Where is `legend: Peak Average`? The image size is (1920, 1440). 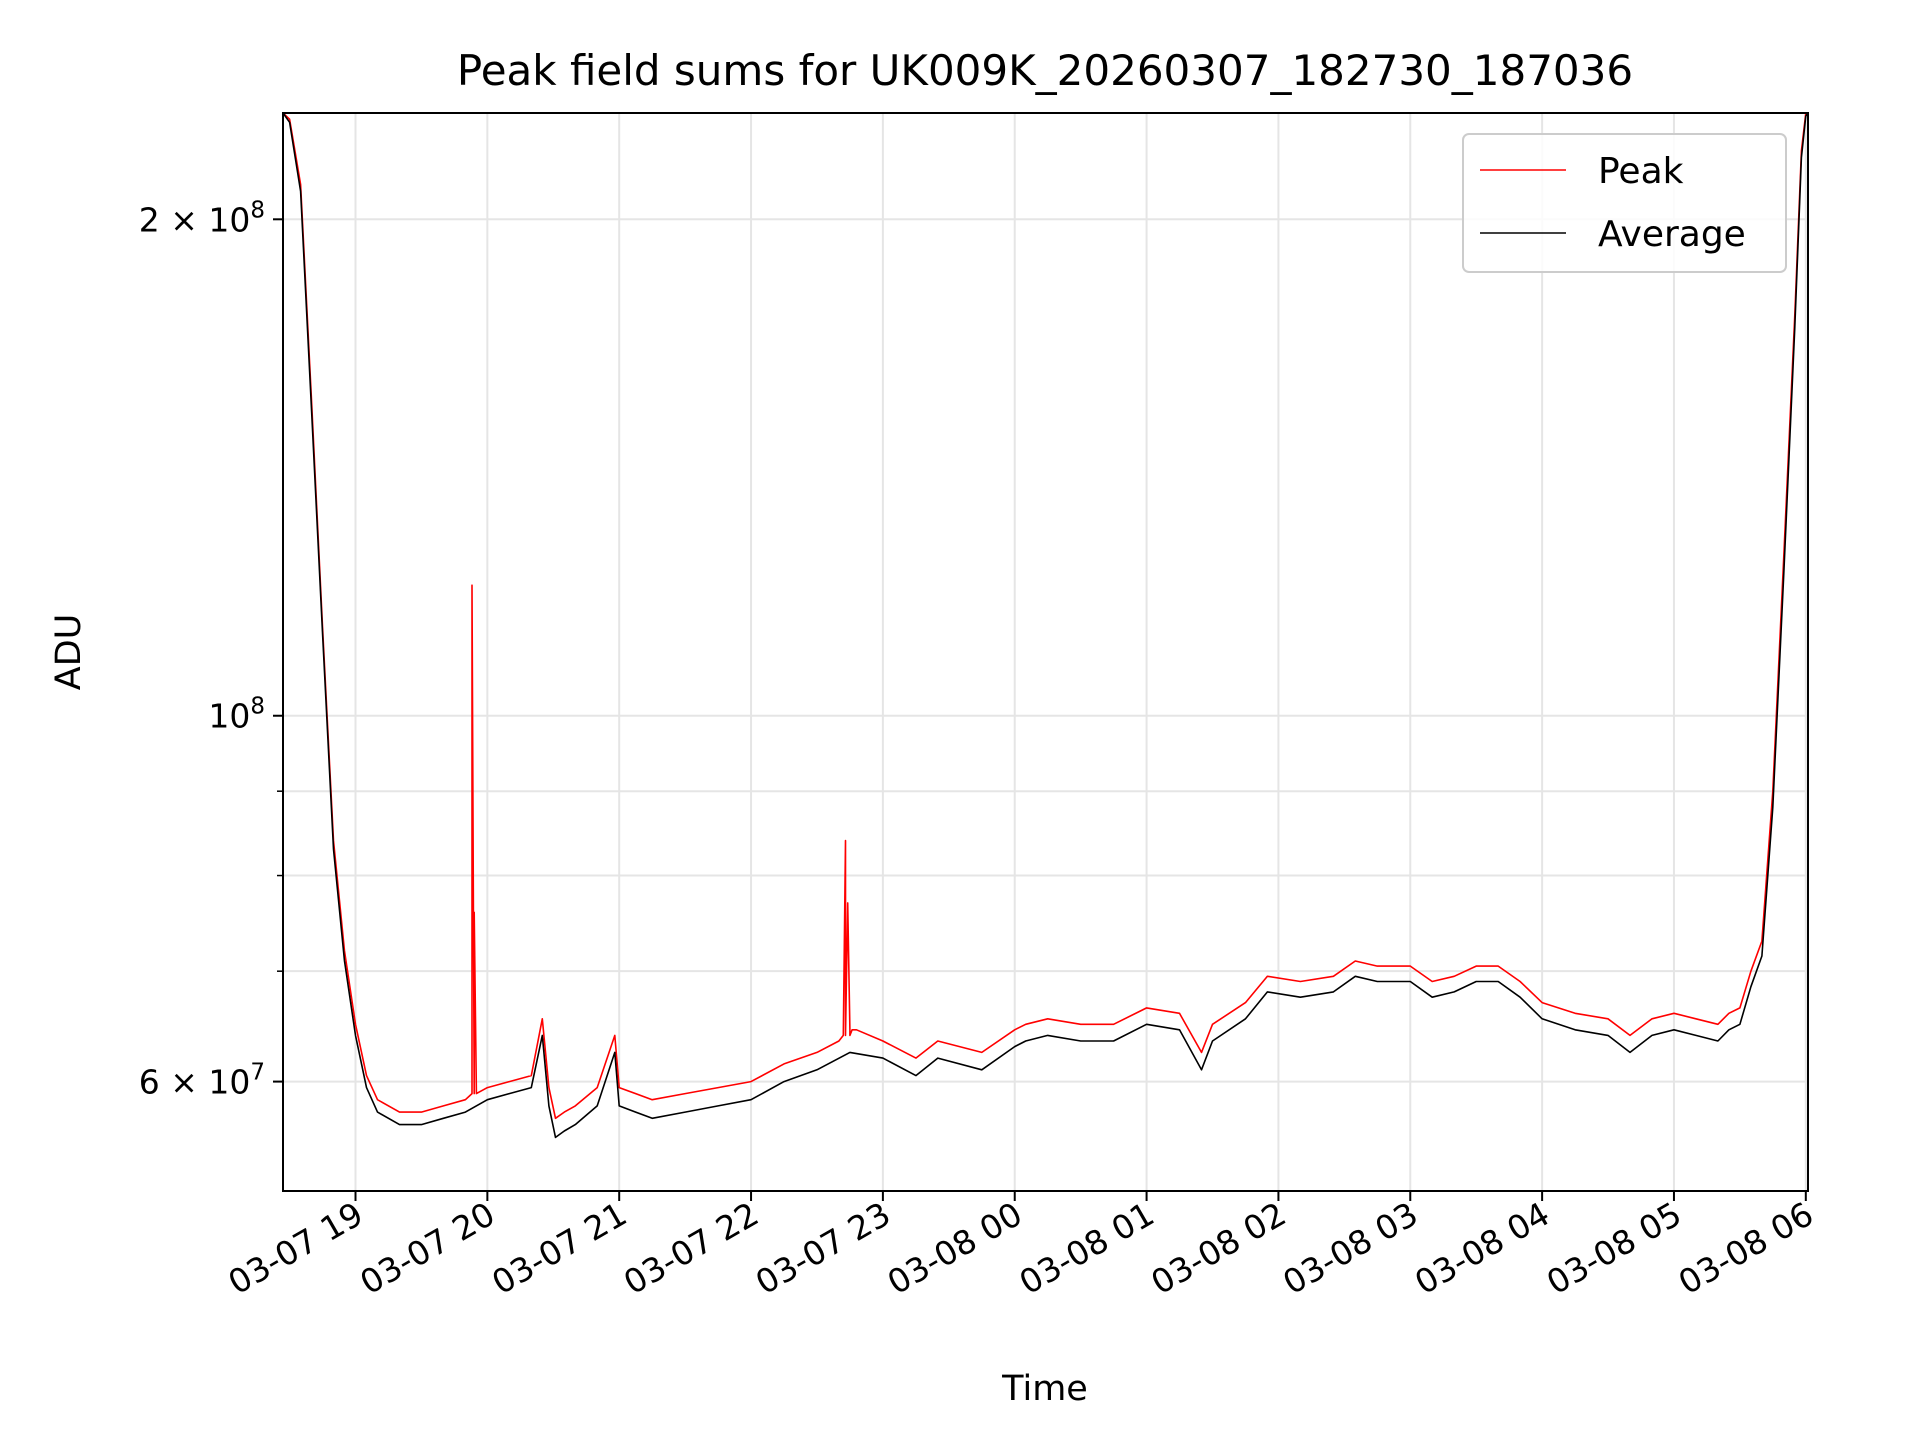
legend: Peak Average is located at coordinates (1624, 203).